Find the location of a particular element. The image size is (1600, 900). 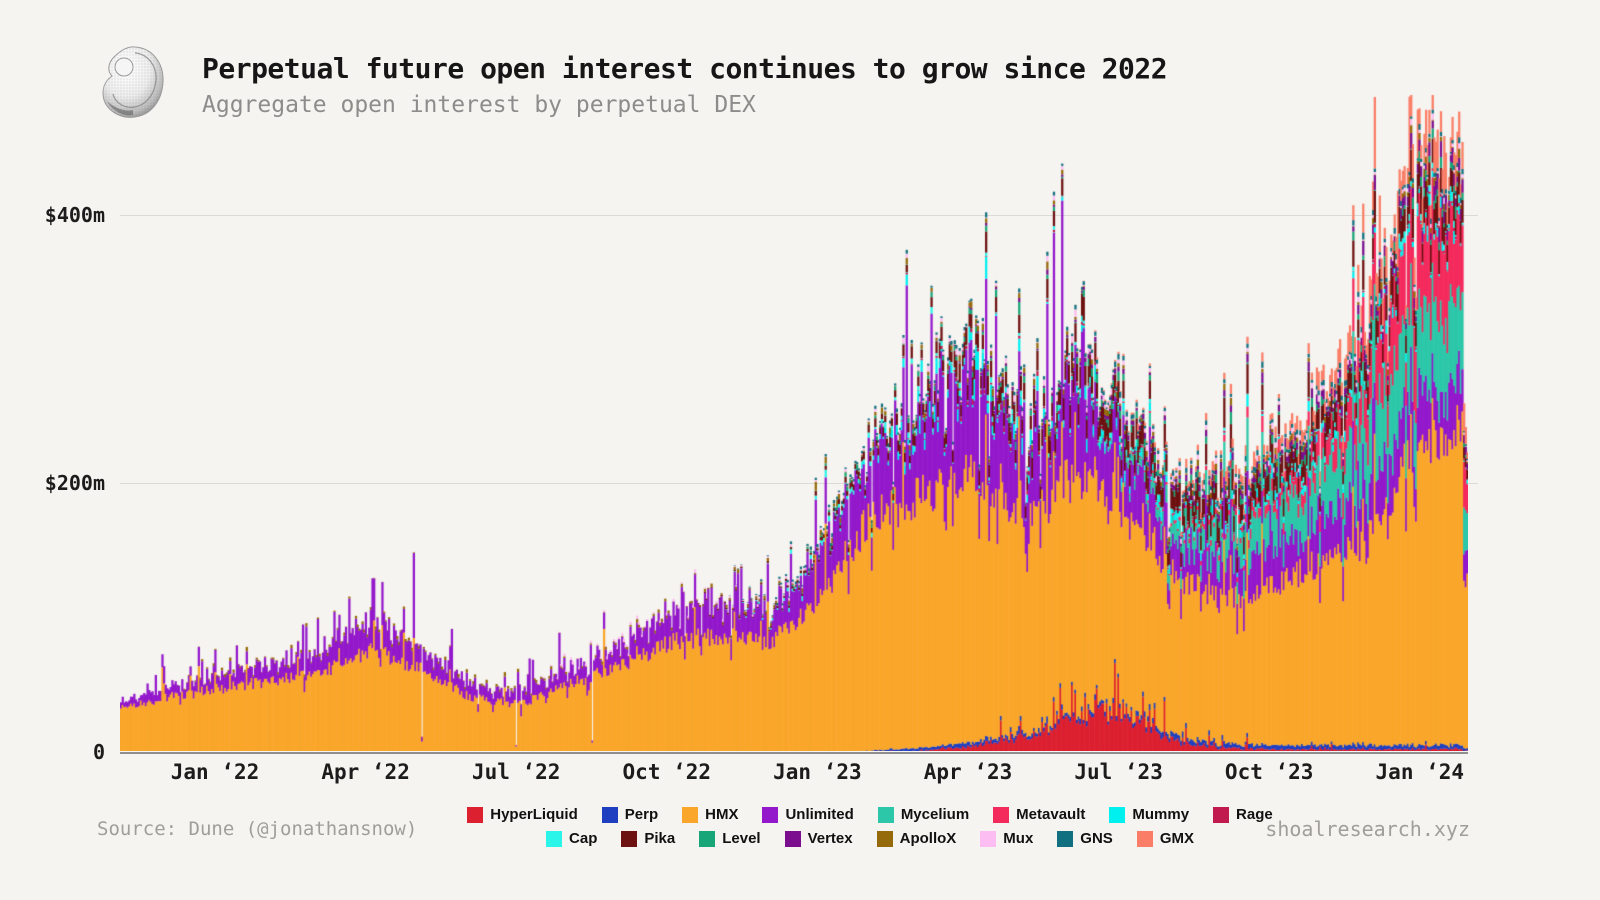

legend-label: HyperLiquid is located at coordinates (534, 814).